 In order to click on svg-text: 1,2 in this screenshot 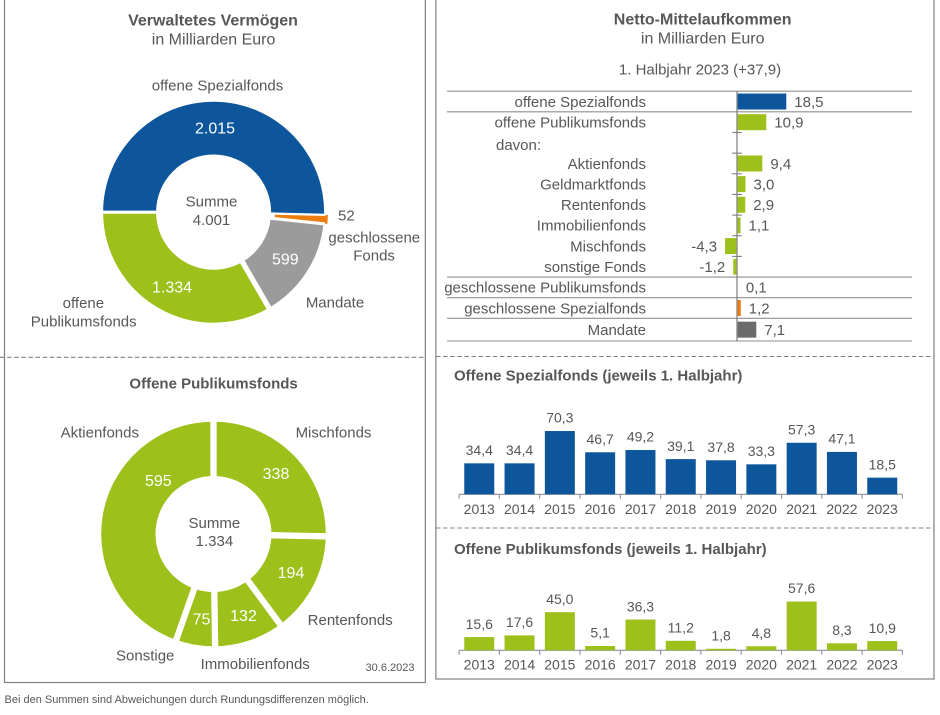, I will do `click(759, 308)`.